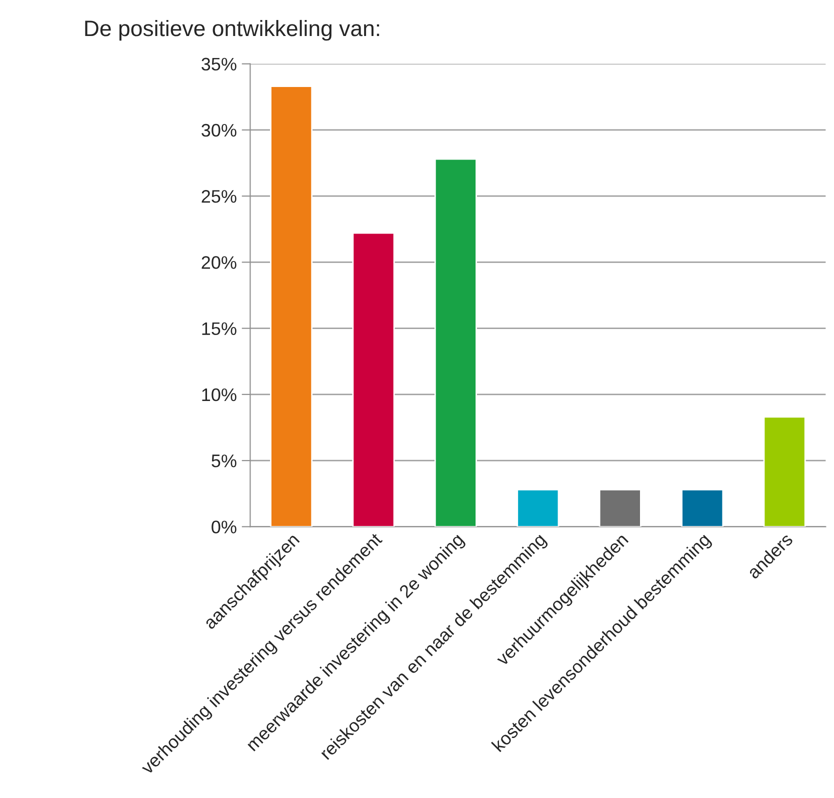  Describe the element at coordinates (232, 30) in the screenshot. I see `chart-title: De positieve ontwikkeling van:` at that location.